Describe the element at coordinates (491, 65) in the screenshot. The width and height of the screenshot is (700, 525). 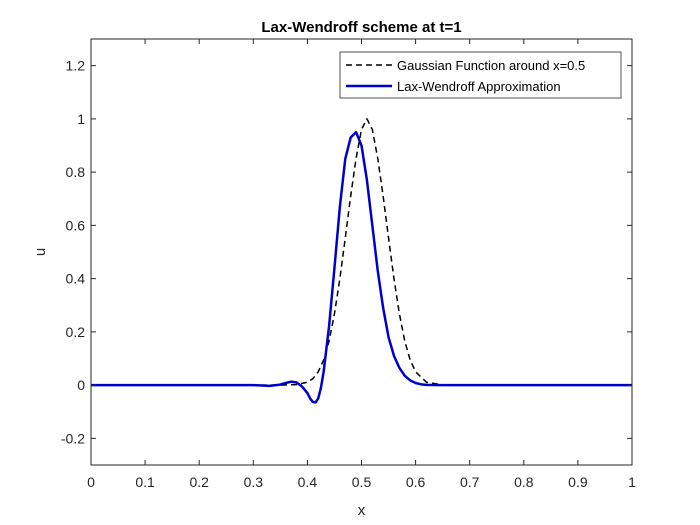
I see `legend-label-gaussian: Gaussian Function around x=0.5` at that location.